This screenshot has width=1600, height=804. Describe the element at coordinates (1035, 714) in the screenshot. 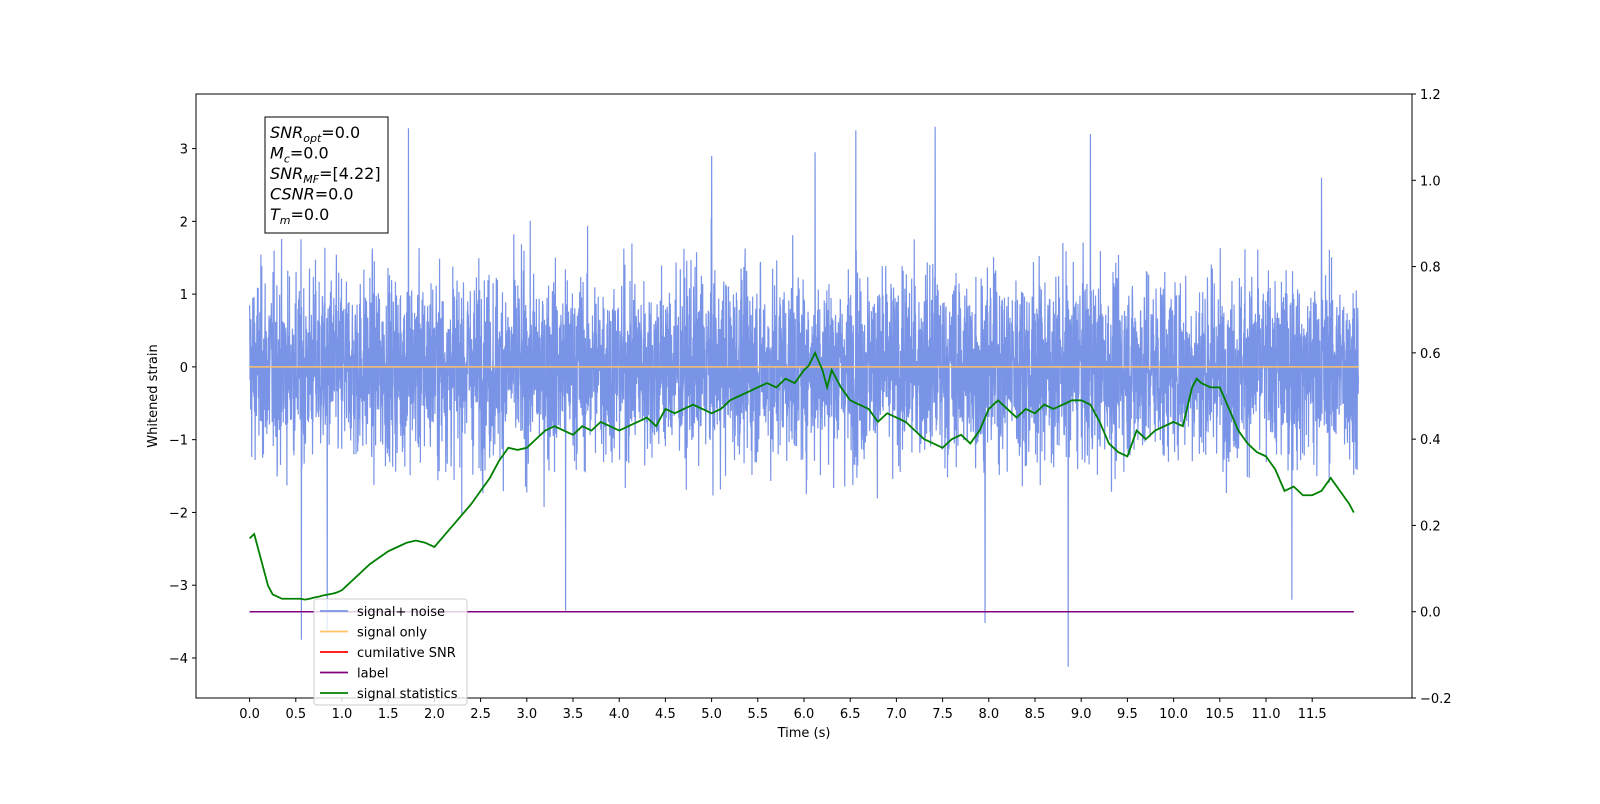

I see `x-tick-label: 8.5` at that location.